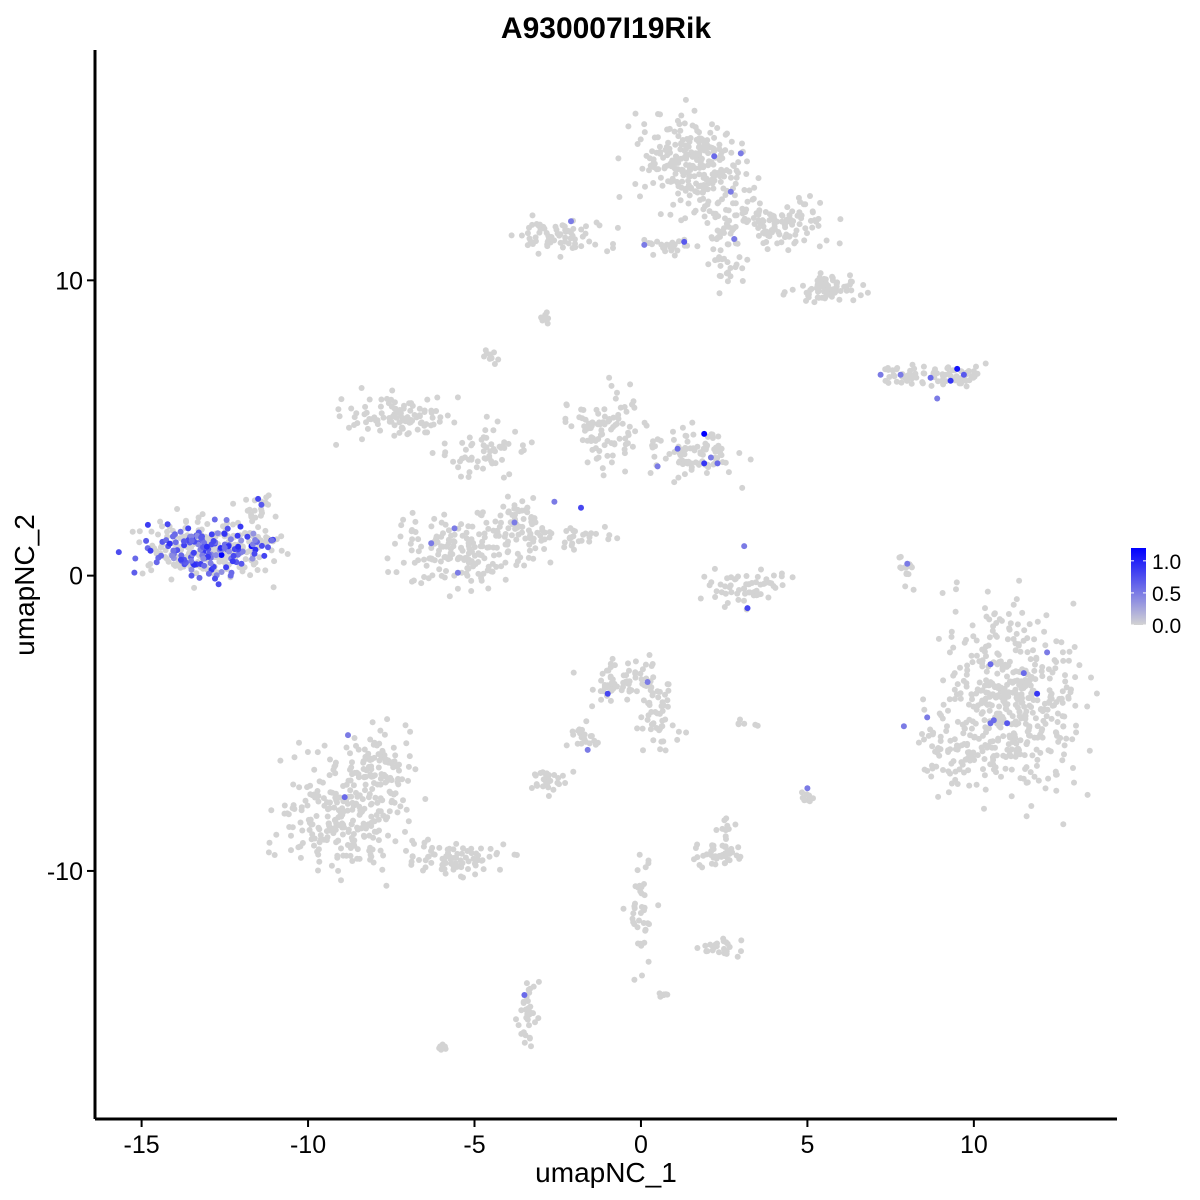 This screenshot has height=1200, width=1200. Describe the element at coordinates (65, 872) in the screenshot. I see `y-tick-label: -10` at that location.